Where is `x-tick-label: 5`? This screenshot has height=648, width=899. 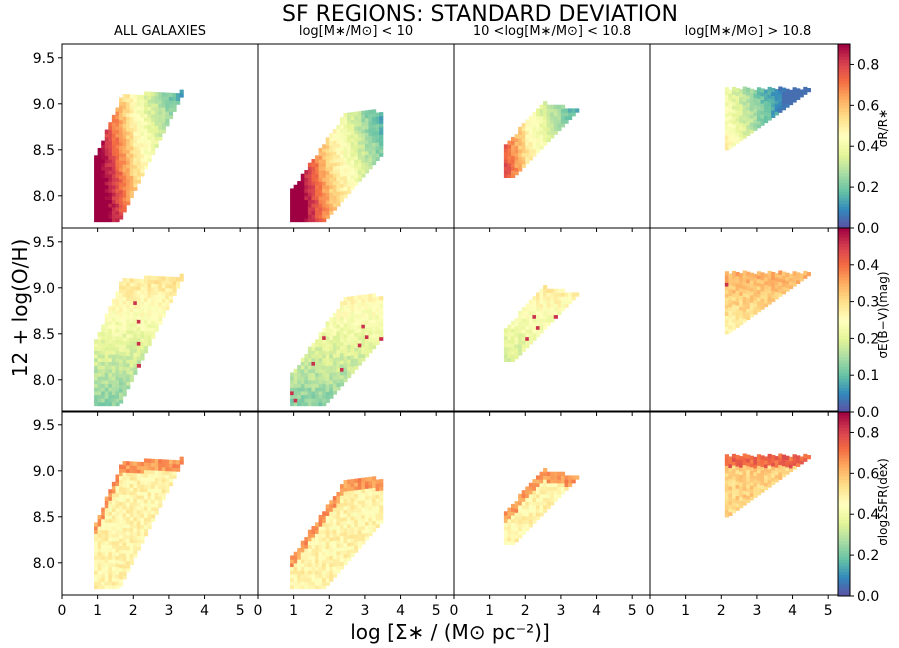 x-tick-label: 5 is located at coordinates (632, 611).